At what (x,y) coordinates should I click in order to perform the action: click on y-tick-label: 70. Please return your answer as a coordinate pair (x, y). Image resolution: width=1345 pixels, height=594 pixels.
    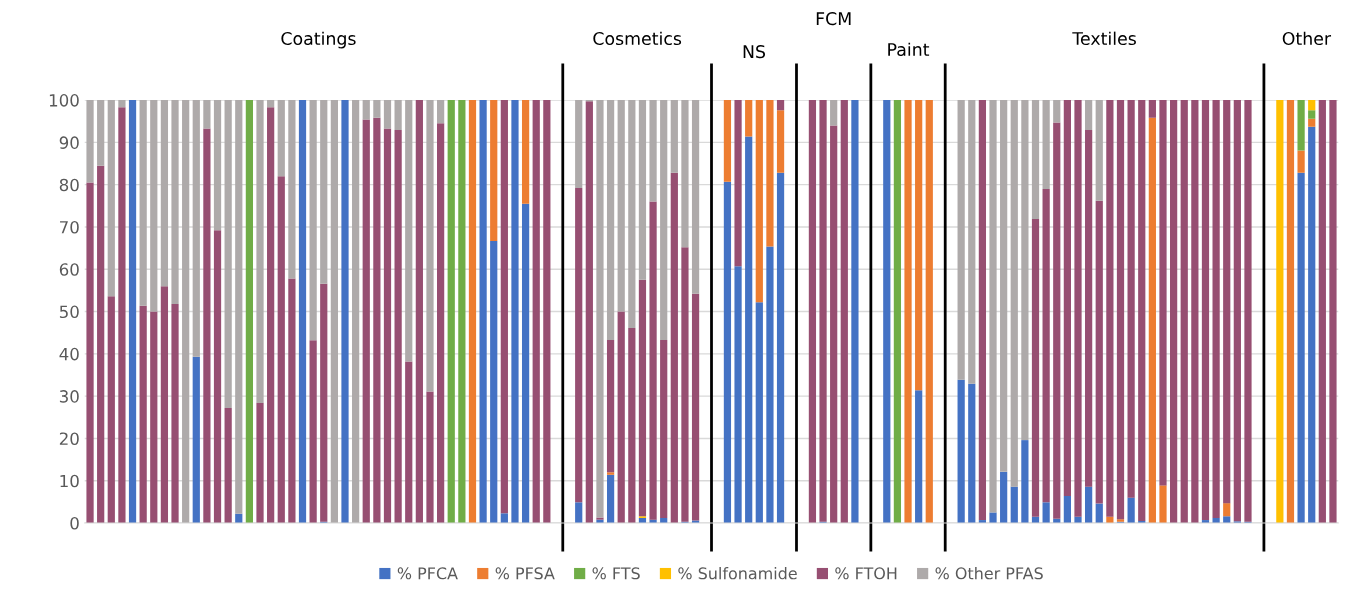
    Looking at the image, I should click on (69, 227).